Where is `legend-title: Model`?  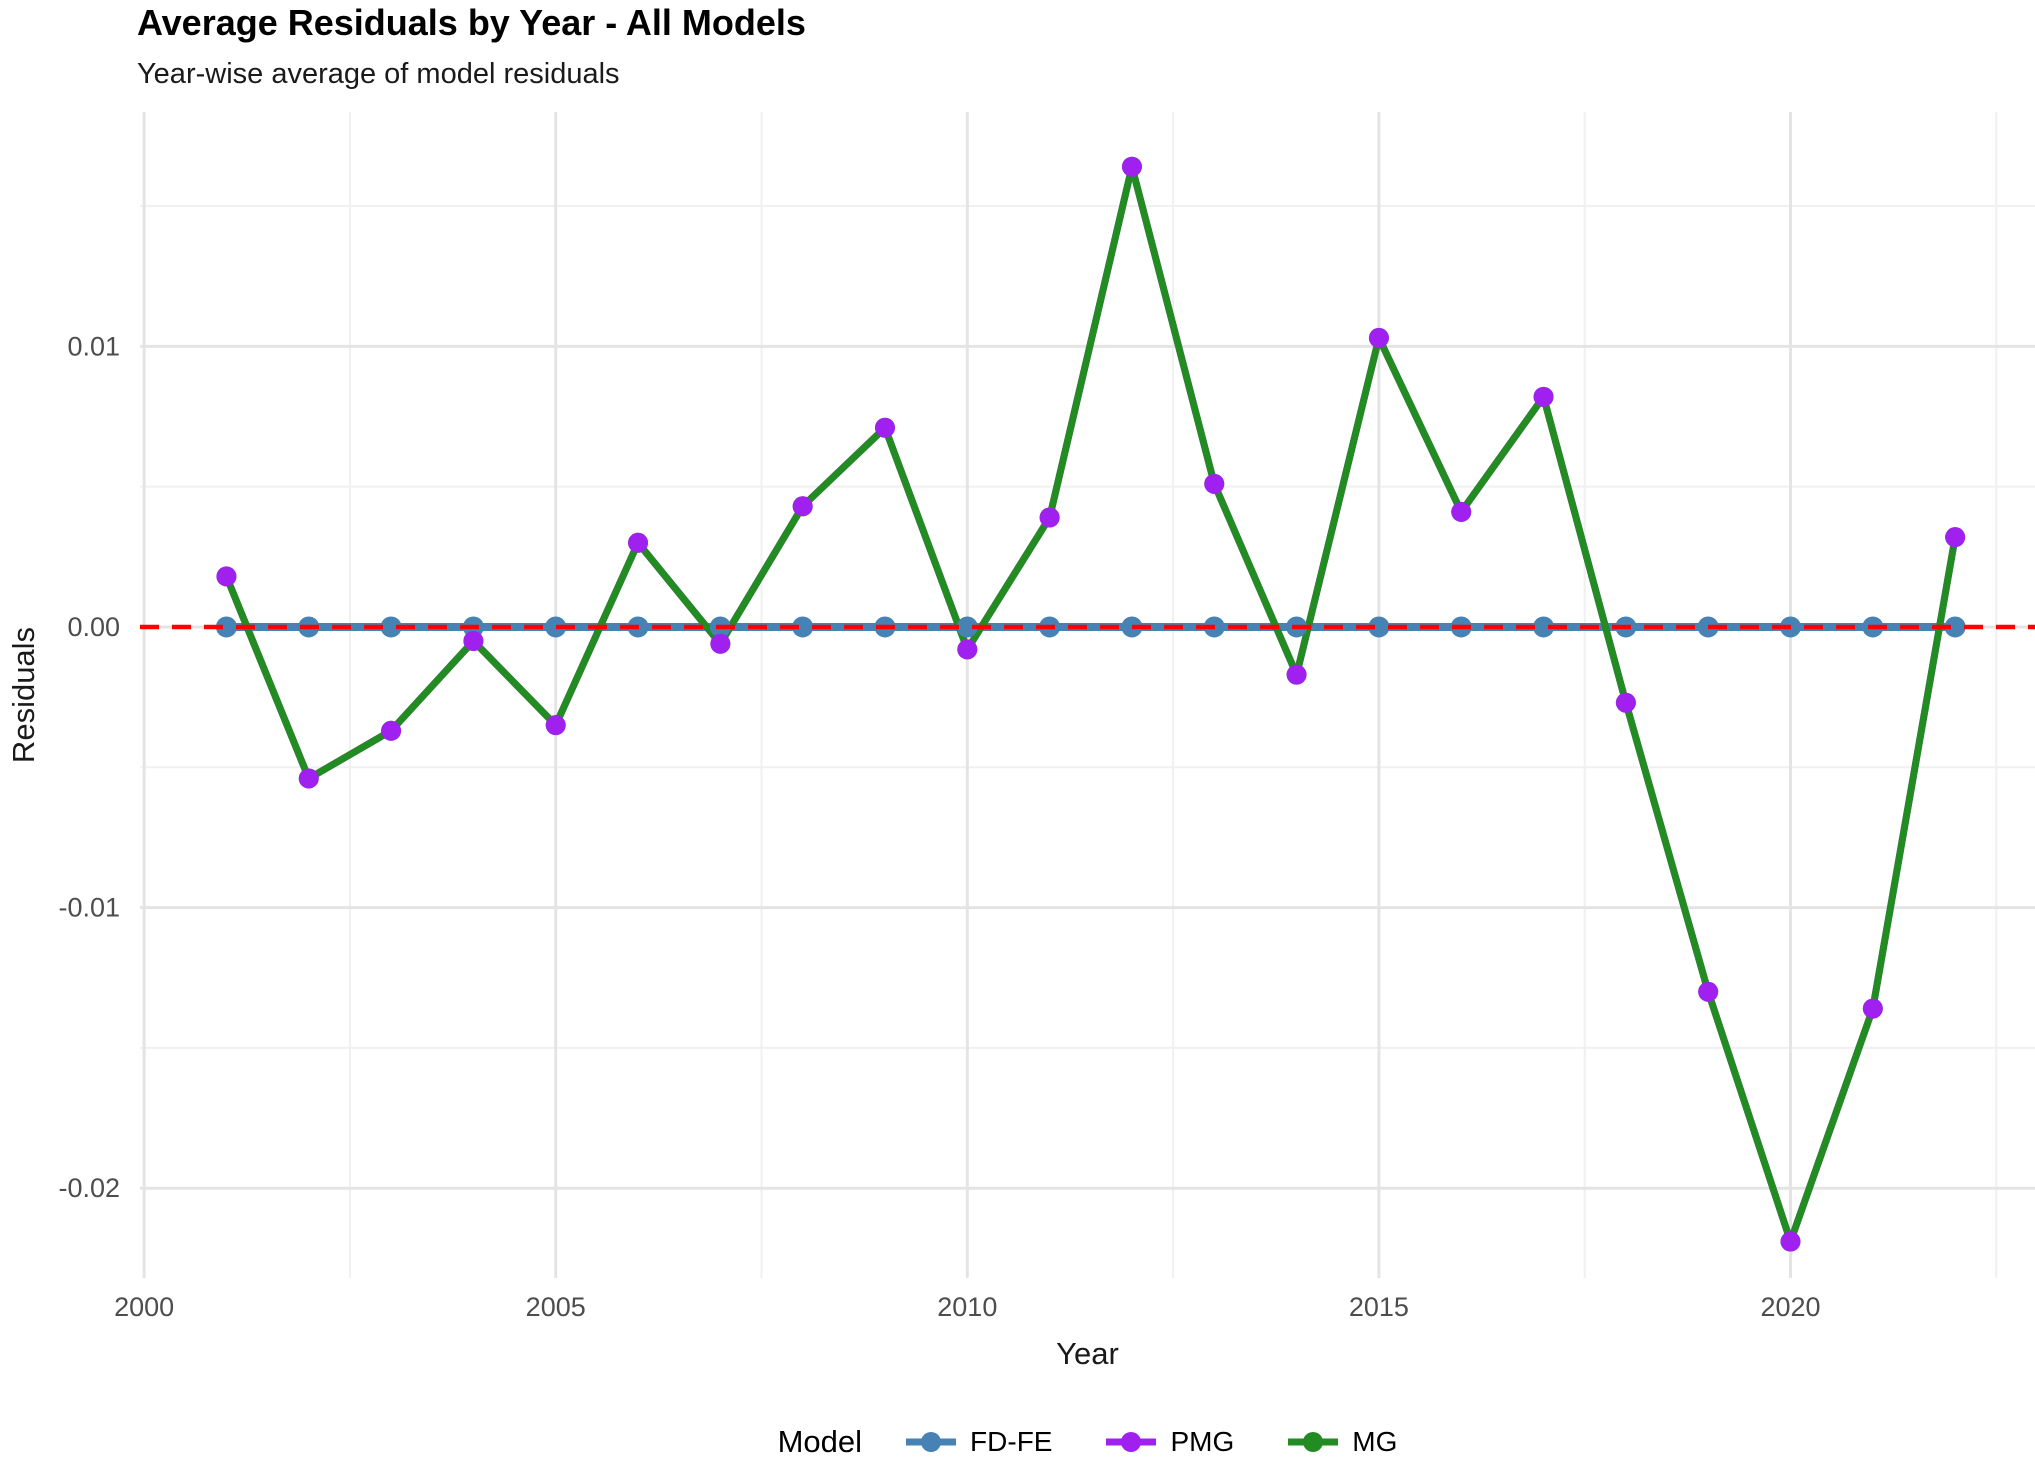
legend-title: Model is located at coordinates (820, 1441).